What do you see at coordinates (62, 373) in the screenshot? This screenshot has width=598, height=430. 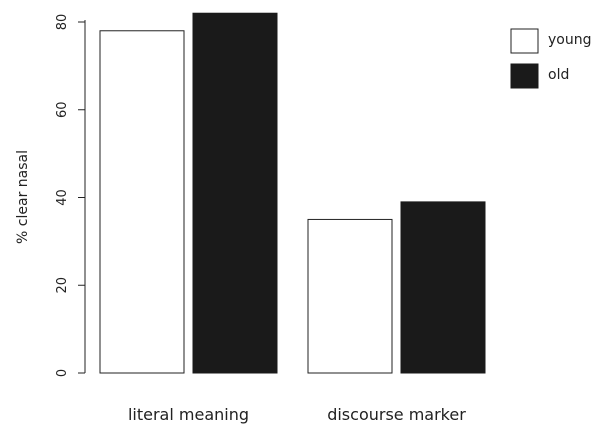 I see `y-tick-label: 0` at bounding box center [62, 373].